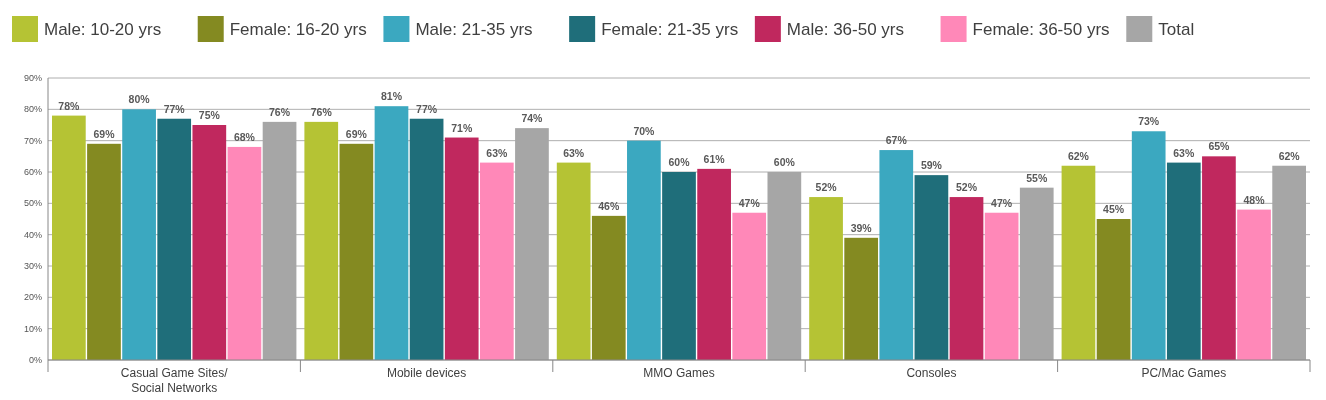  I want to click on y-tick-label: 40%, so click(32, 234).